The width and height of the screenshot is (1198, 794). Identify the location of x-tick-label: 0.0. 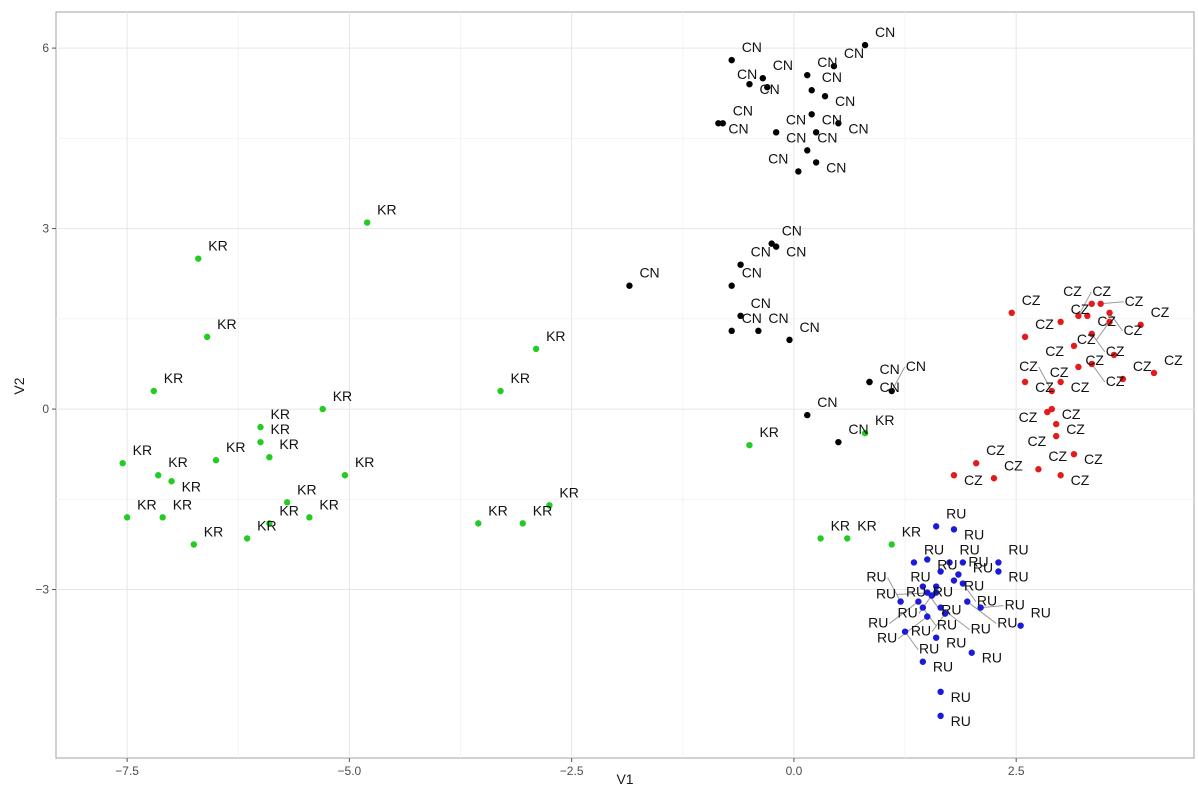
(794, 771).